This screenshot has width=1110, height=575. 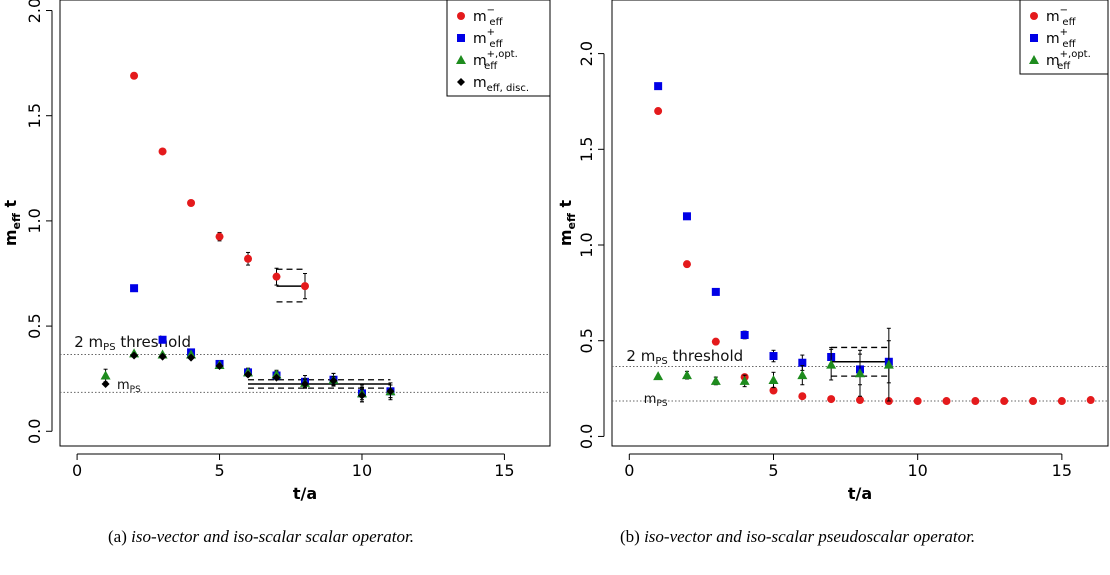 I want to click on b-y-tick-label: 1.5, so click(x=586, y=149).